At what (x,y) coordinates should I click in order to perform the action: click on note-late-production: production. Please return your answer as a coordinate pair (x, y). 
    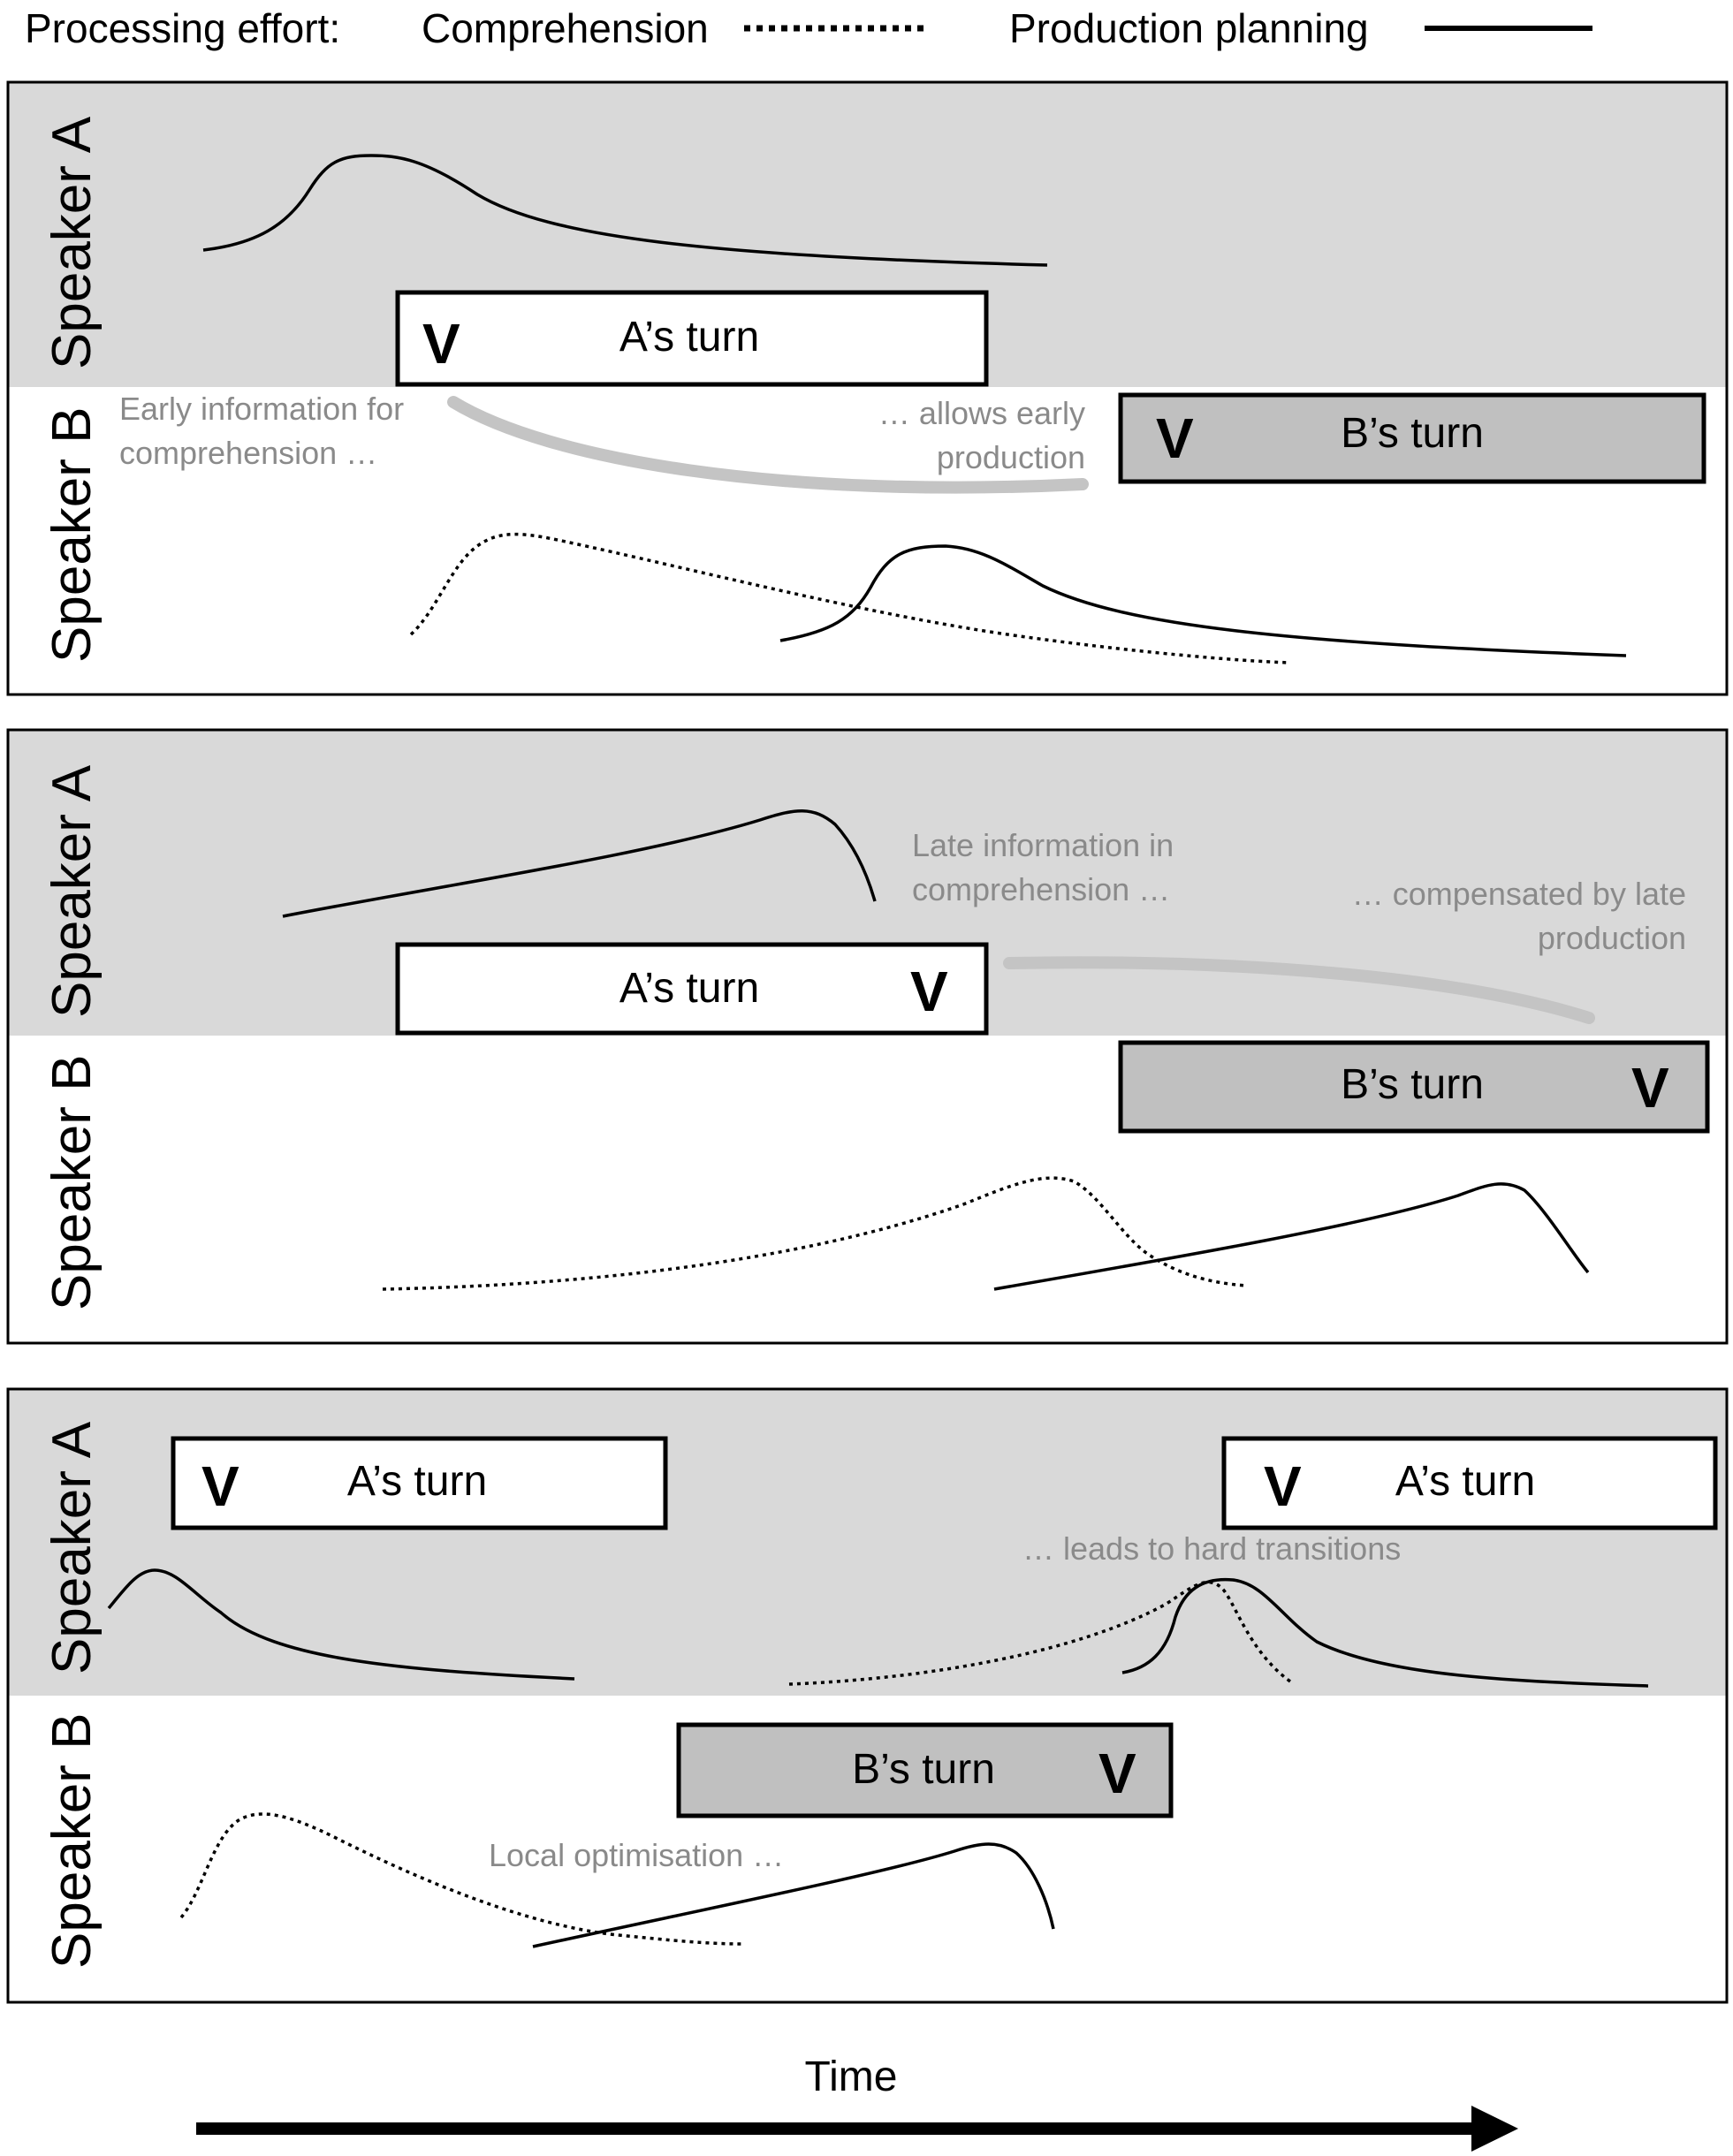
    Looking at the image, I should click on (1612, 938).